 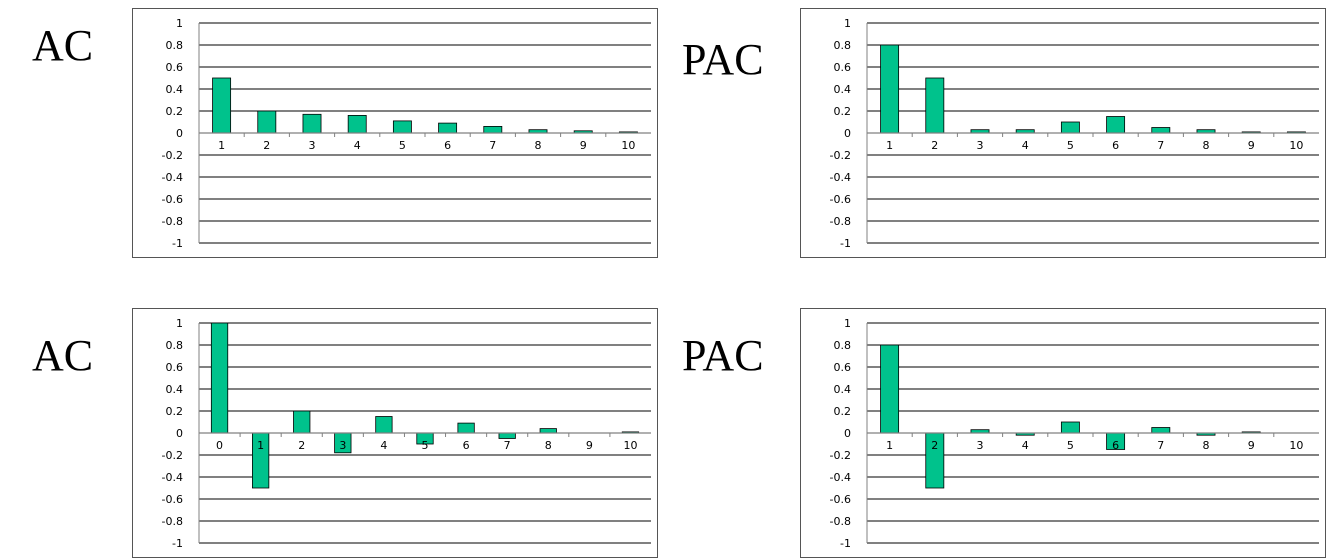 I want to click on x-tick-label: 0, so click(x=219, y=445).